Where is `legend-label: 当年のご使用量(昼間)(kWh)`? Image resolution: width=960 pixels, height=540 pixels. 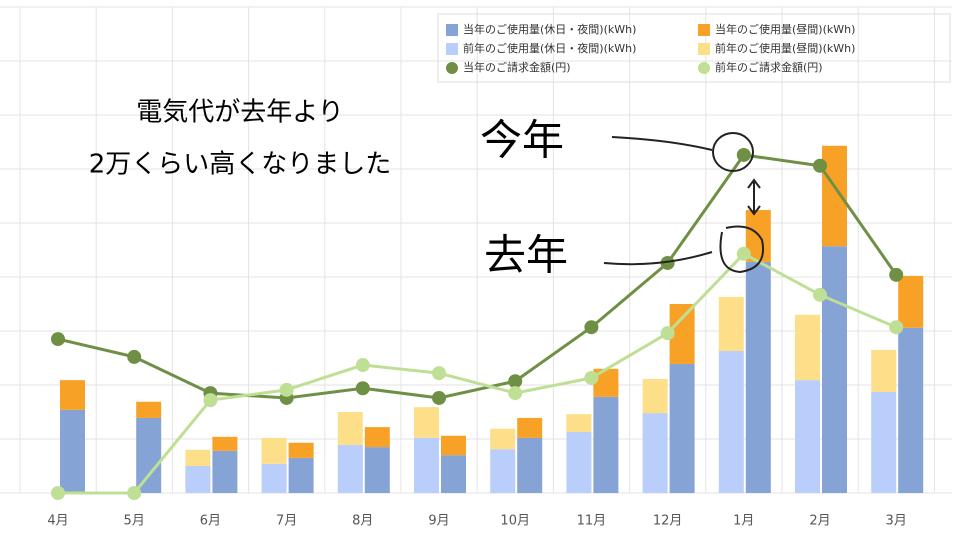 legend-label: 当年のご使用量(昼間)(kWh) is located at coordinates (785, 29).